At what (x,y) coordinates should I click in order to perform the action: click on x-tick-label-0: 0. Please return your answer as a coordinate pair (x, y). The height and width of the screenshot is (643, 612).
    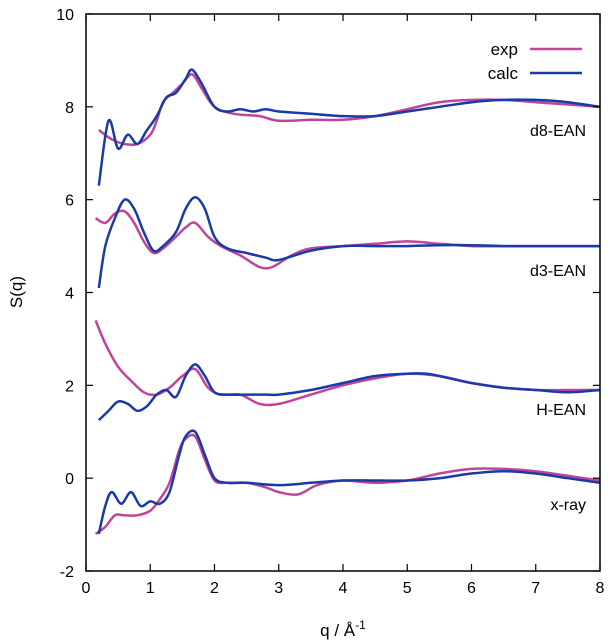
    Looking at the image, I should click on (86, 588).